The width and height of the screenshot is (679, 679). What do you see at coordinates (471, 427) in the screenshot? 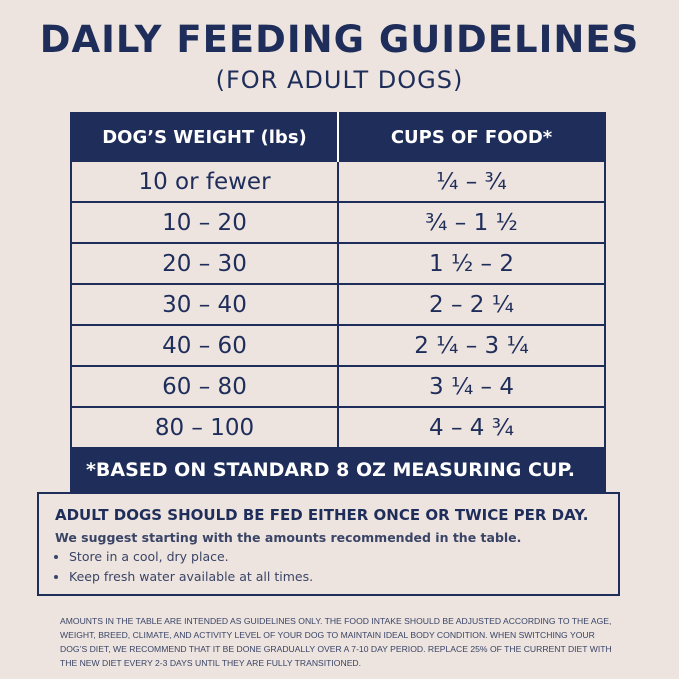
I see `table-cell: 4 – 4 ¾` at bounding box center [471, 427].